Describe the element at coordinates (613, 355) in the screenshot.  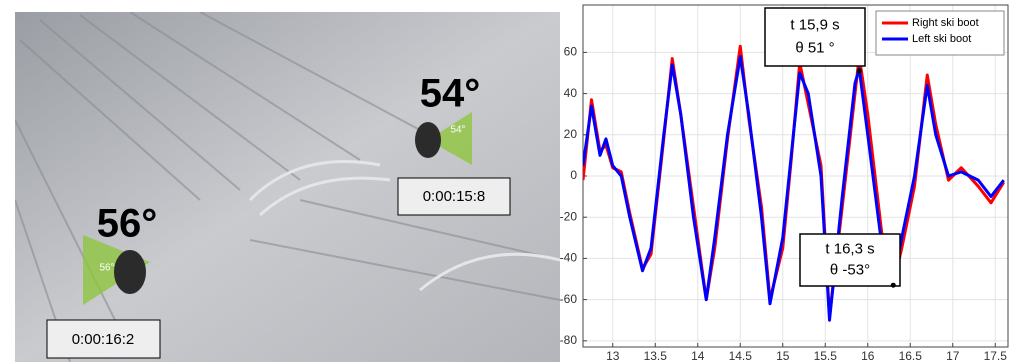
I see `x-tick-label: 13` at that location.